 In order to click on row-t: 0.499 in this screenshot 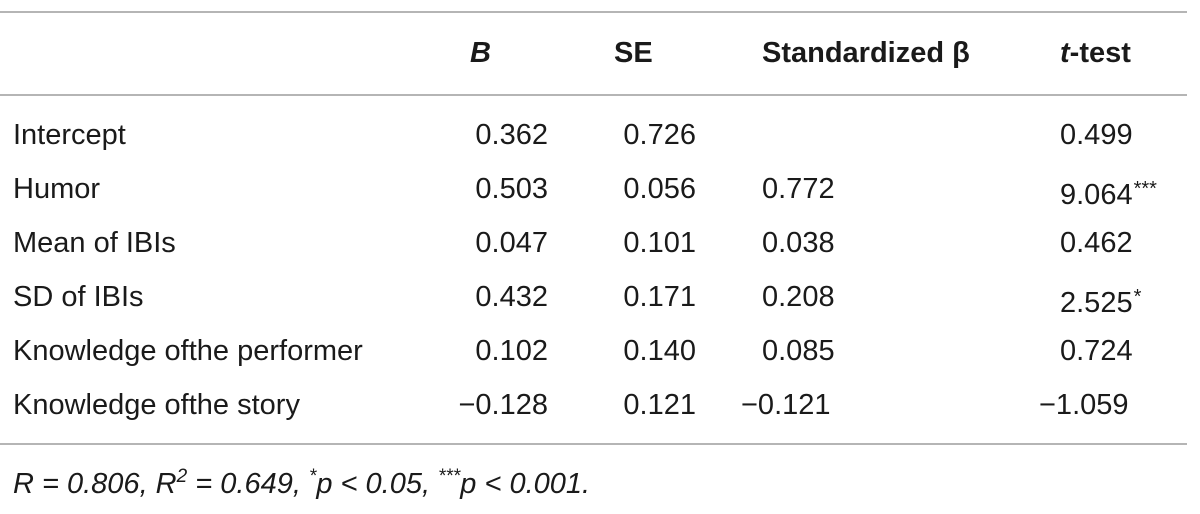, I will do `click(1096, 135)`.